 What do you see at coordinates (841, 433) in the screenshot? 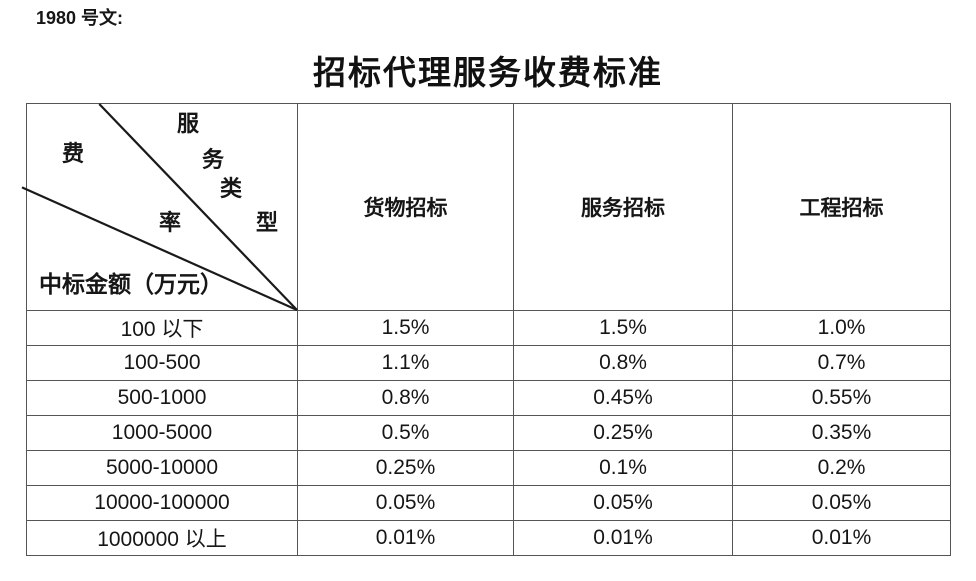
I see `rate-cell: 0.35%` at bounding box center [841, 433].